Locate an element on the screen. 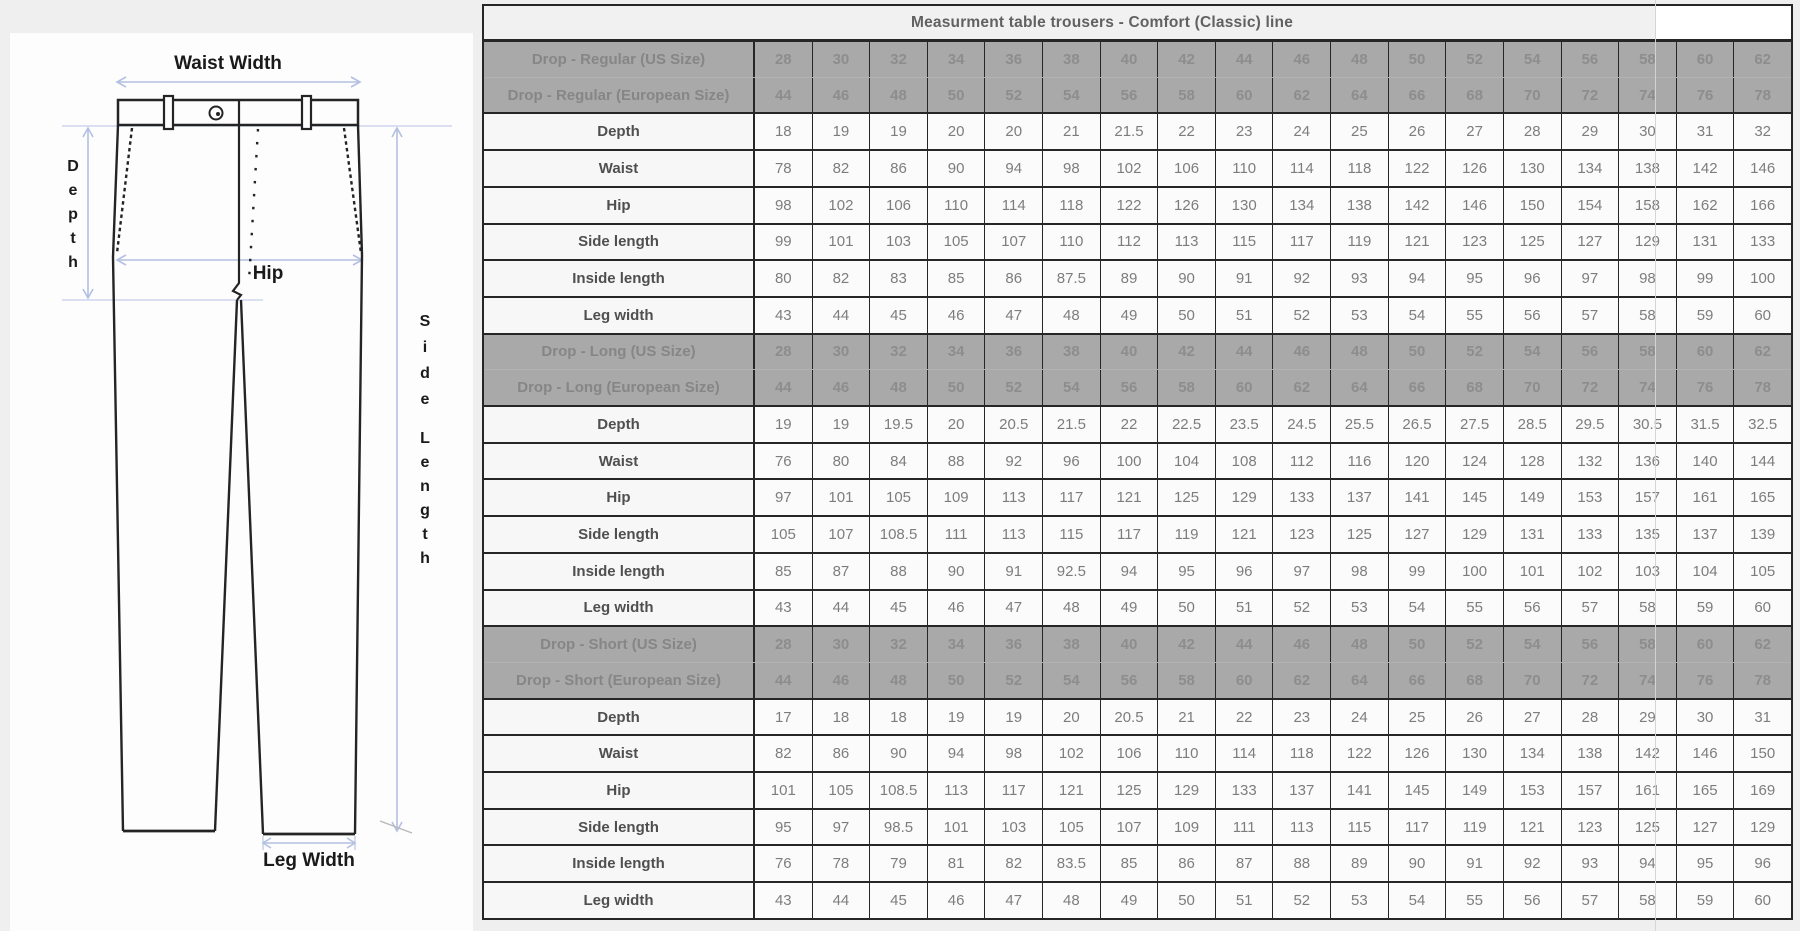 This screenshot has width=1800, height=931. value-cell: 153 is located at coordinates (1589, 498).